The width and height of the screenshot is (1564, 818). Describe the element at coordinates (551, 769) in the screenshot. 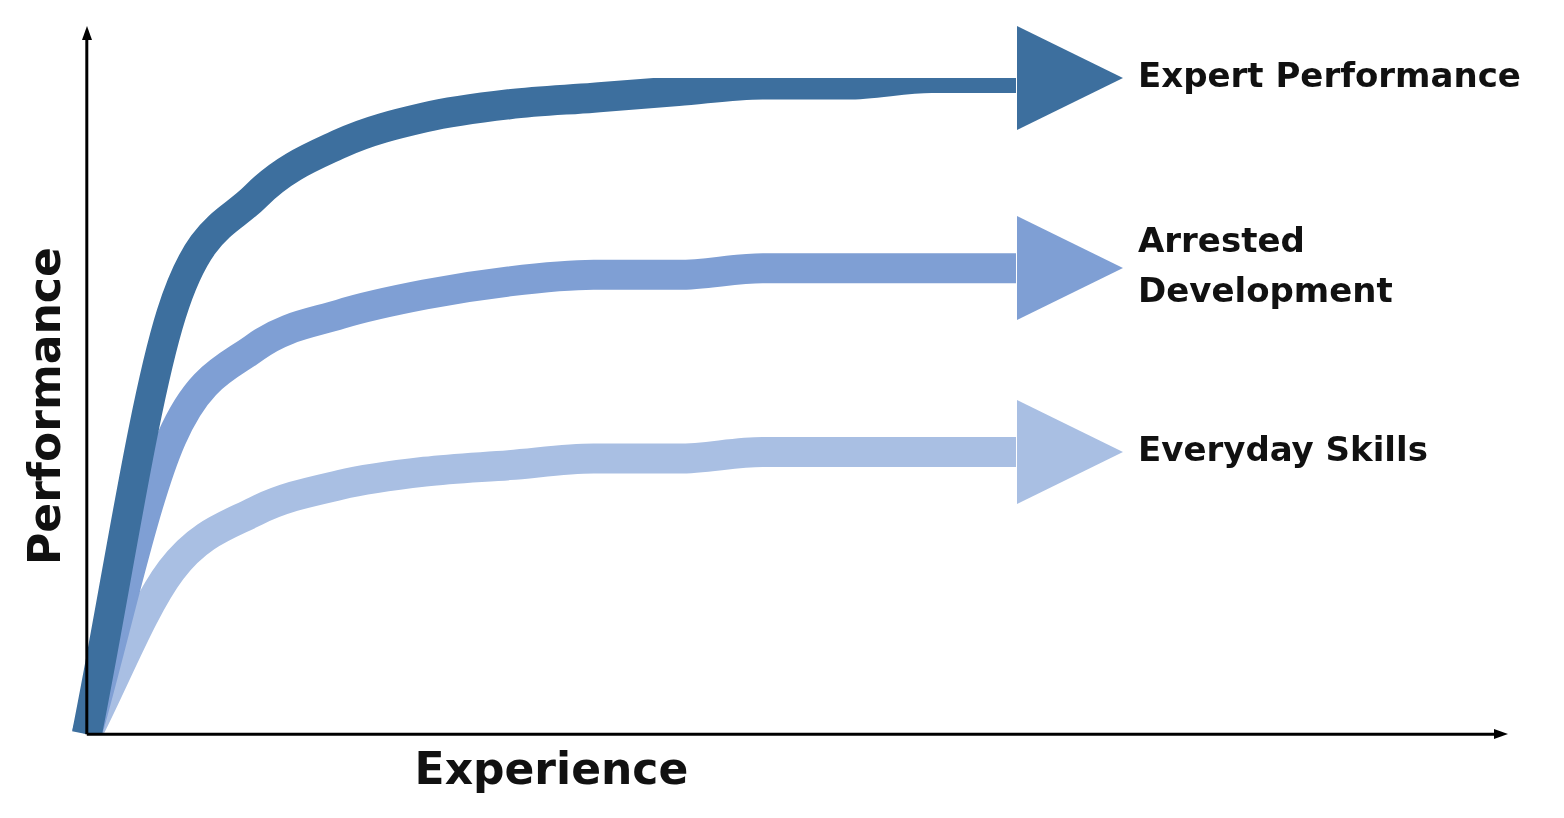

I see `x-axis-title: Experience` at that location.